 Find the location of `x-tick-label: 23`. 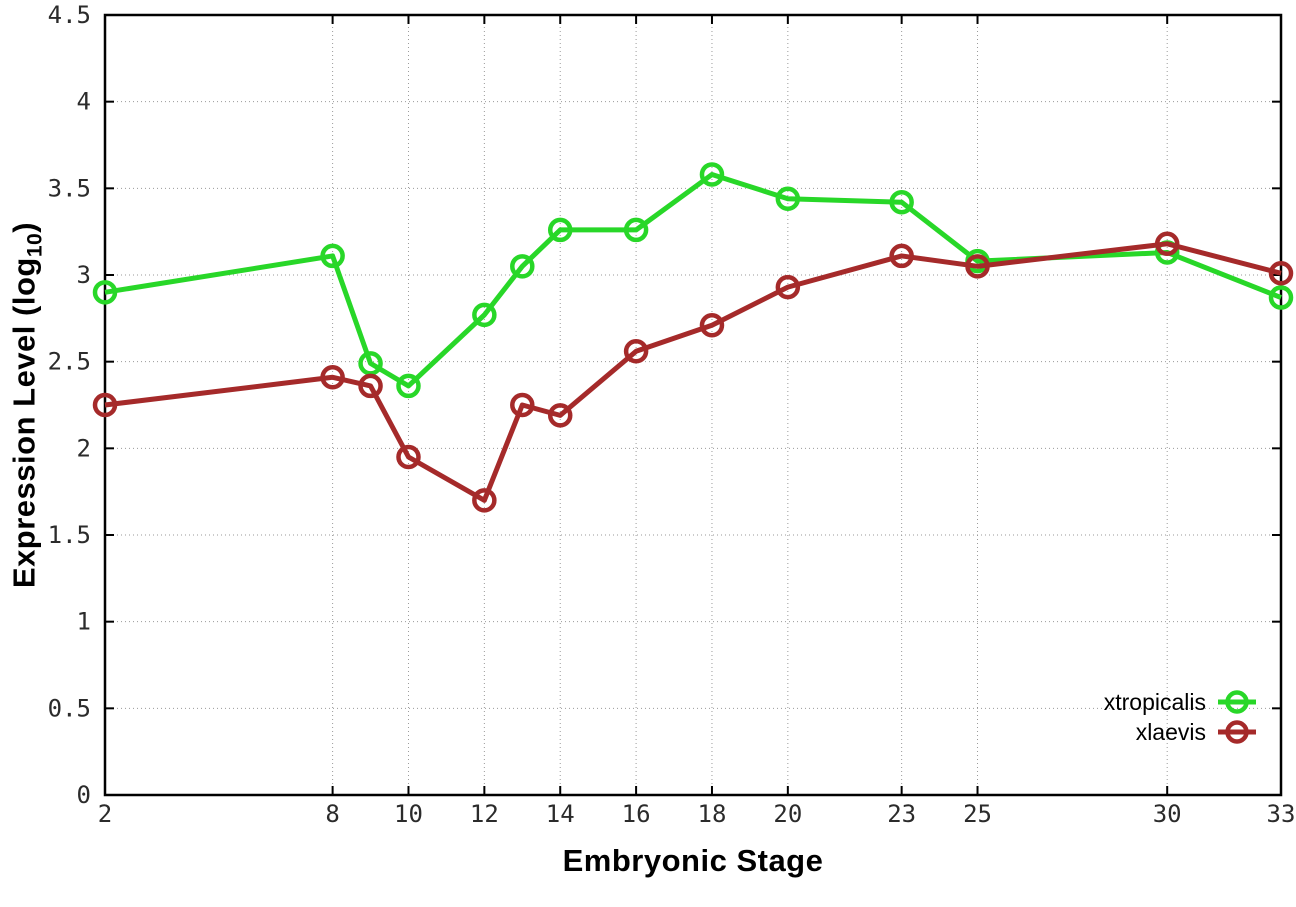

x-tick-label: 23 is located at coordinates (901, 814).